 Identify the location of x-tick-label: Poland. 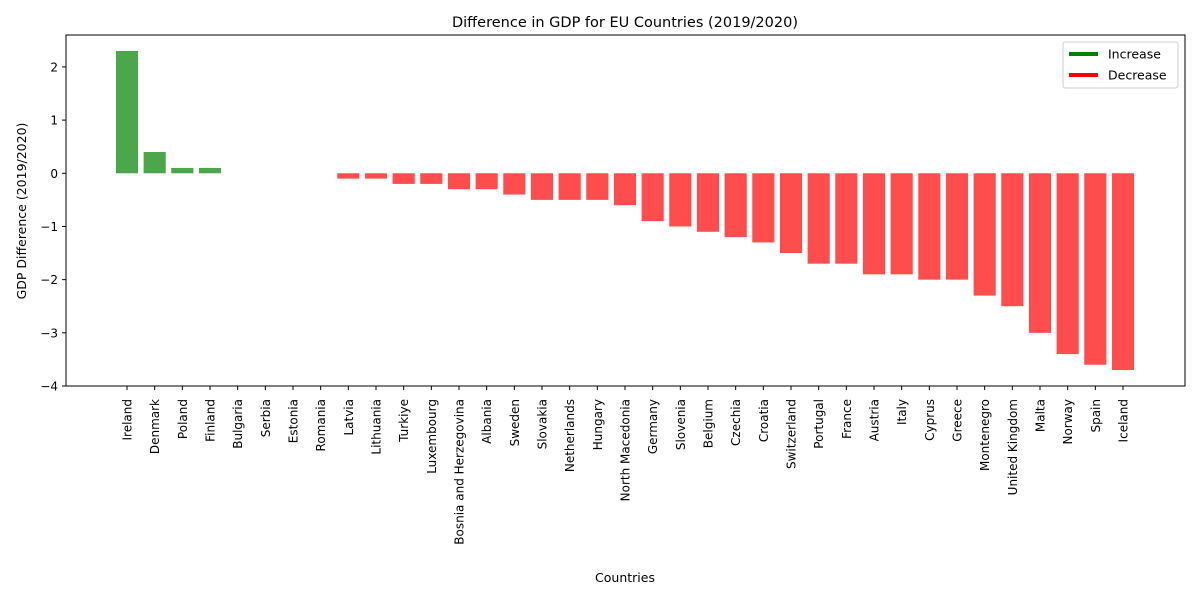
(183, 419).